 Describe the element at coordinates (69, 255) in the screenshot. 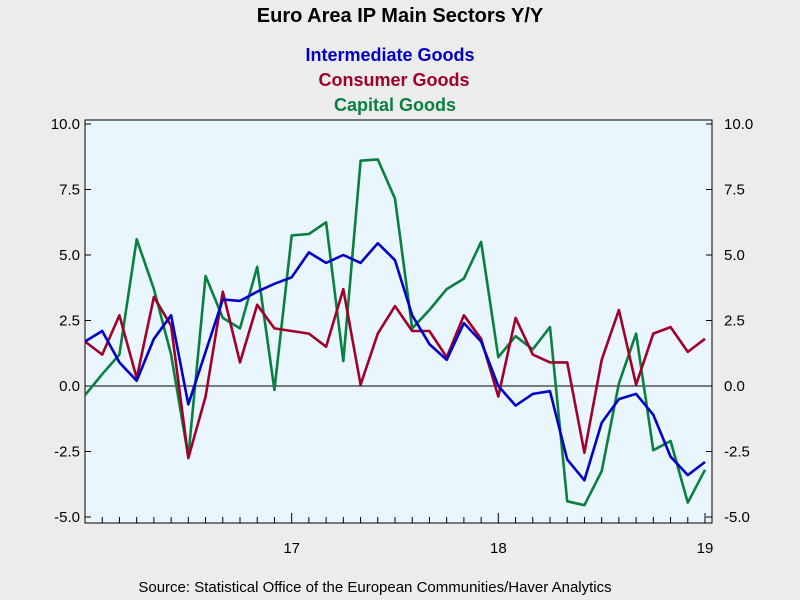

I see `y-tick-label-left: 5.0` at that location.